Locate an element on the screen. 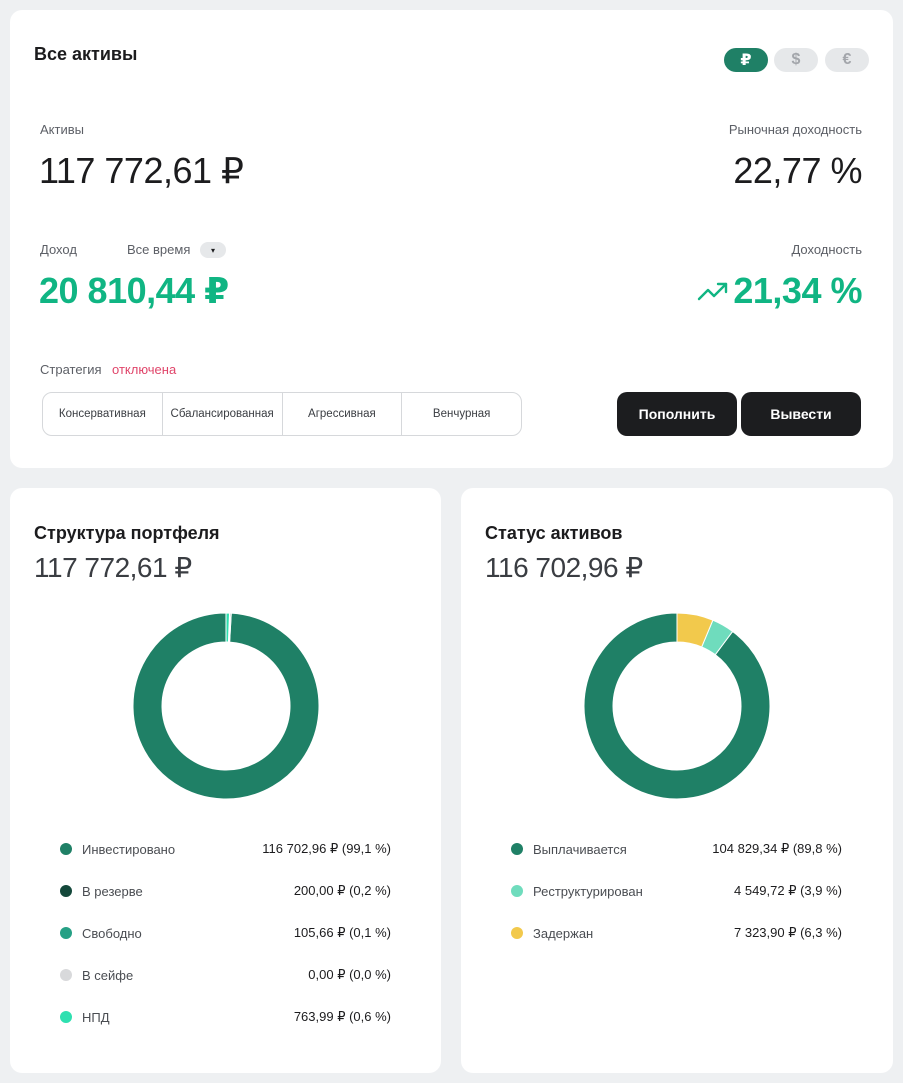 This screenshot has height=1083, width=903. legend-item-safe: В сейфе 0,00 ₽ (0,0 %) is located at coordinates (225, 975).